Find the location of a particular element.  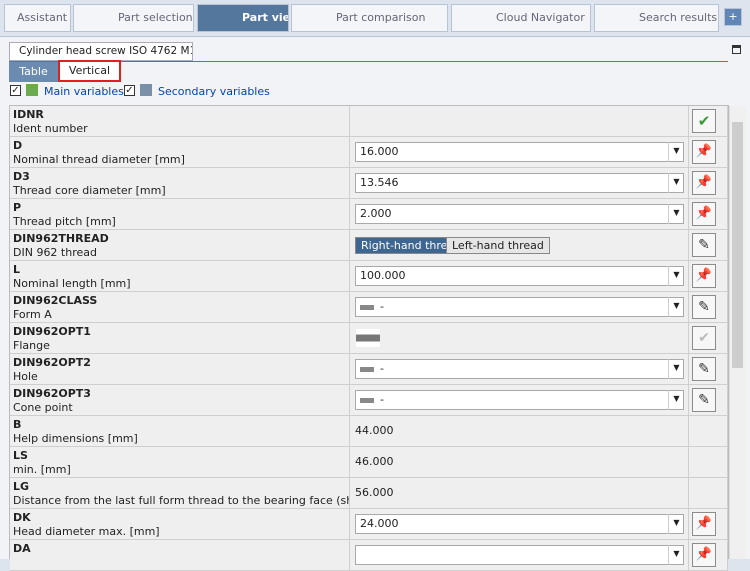

top-tab: Part comparison is located at coordinates (369, 18).